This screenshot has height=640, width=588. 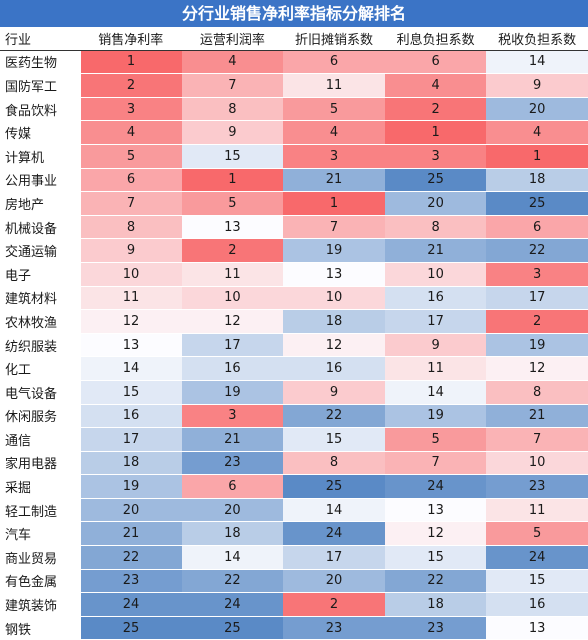 I want to click on table-row: 纺织服装 13 17 12 9 19, so click(x=294, y=345).